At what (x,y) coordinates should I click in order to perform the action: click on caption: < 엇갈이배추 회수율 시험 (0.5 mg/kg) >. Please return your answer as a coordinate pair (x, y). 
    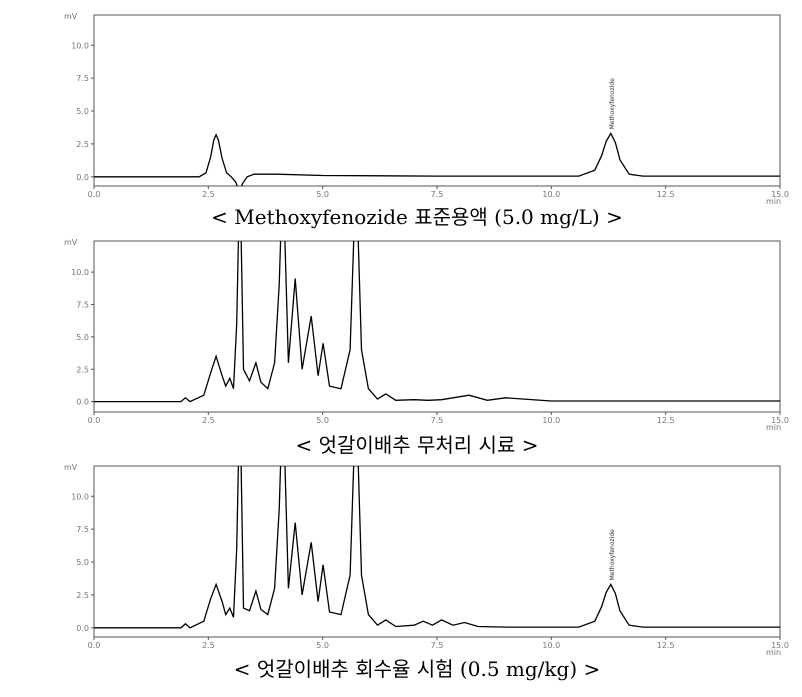
    Looking at the image, I should click on (417, 669).